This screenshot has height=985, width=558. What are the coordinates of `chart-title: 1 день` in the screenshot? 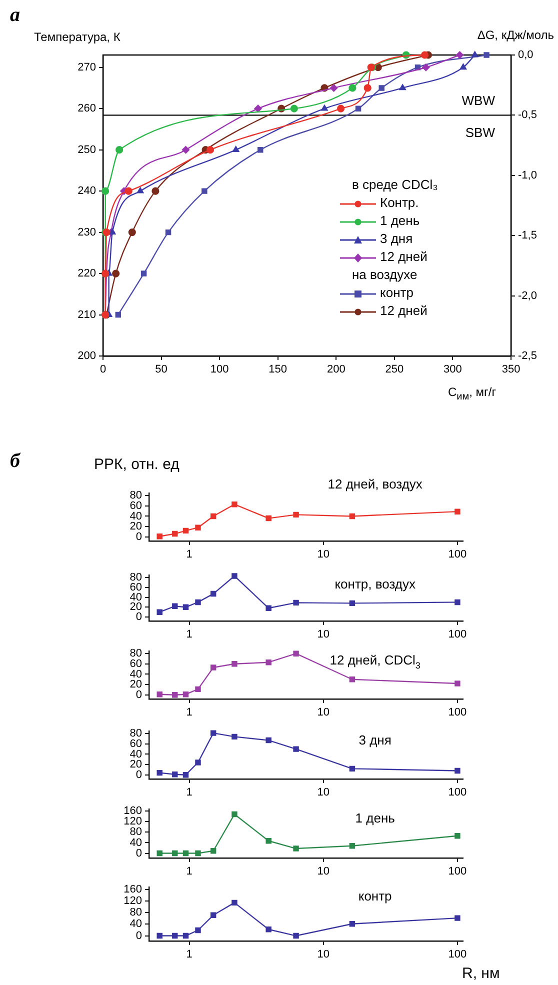 It's located at (375, 818).